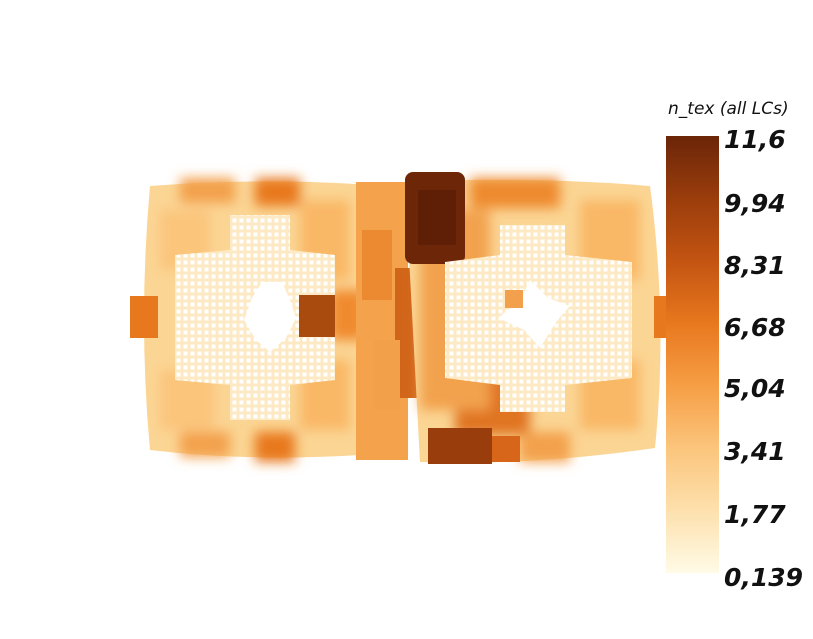 Image resolution: width=813 pixels, height=639 pixels. I want to click on left-hole, so click(270, 317).